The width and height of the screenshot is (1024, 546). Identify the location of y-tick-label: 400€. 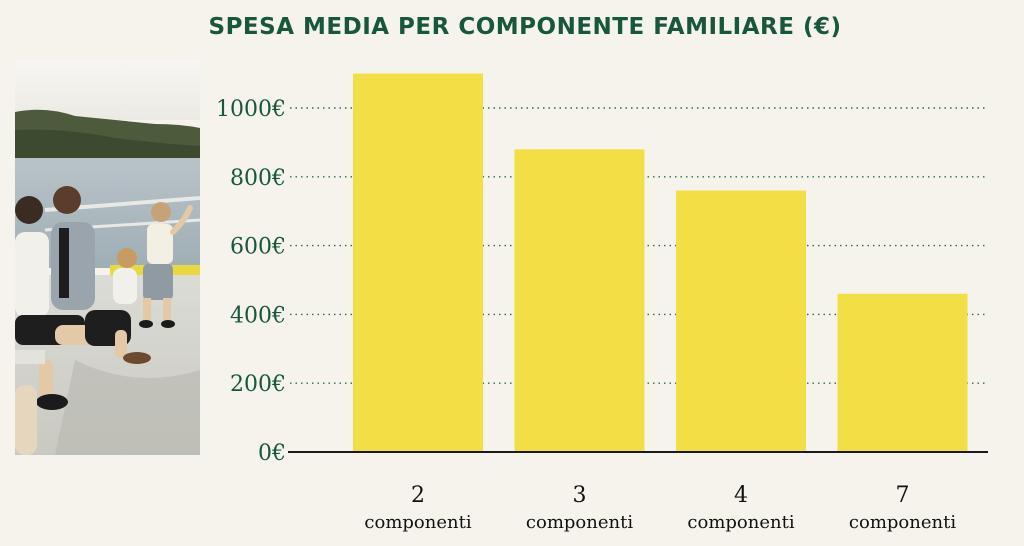
(258, 315).